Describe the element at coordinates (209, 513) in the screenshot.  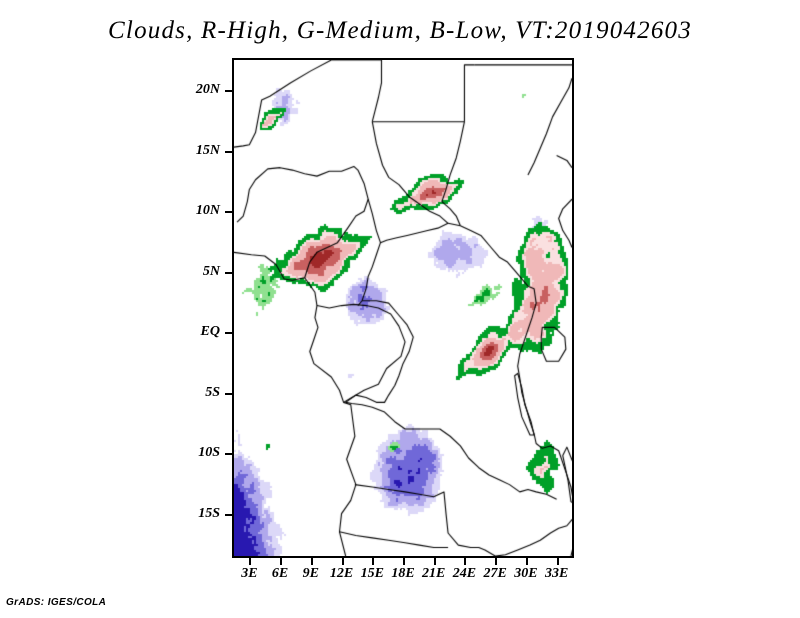
I see `y-axis-label-15s: 15S` at that location.